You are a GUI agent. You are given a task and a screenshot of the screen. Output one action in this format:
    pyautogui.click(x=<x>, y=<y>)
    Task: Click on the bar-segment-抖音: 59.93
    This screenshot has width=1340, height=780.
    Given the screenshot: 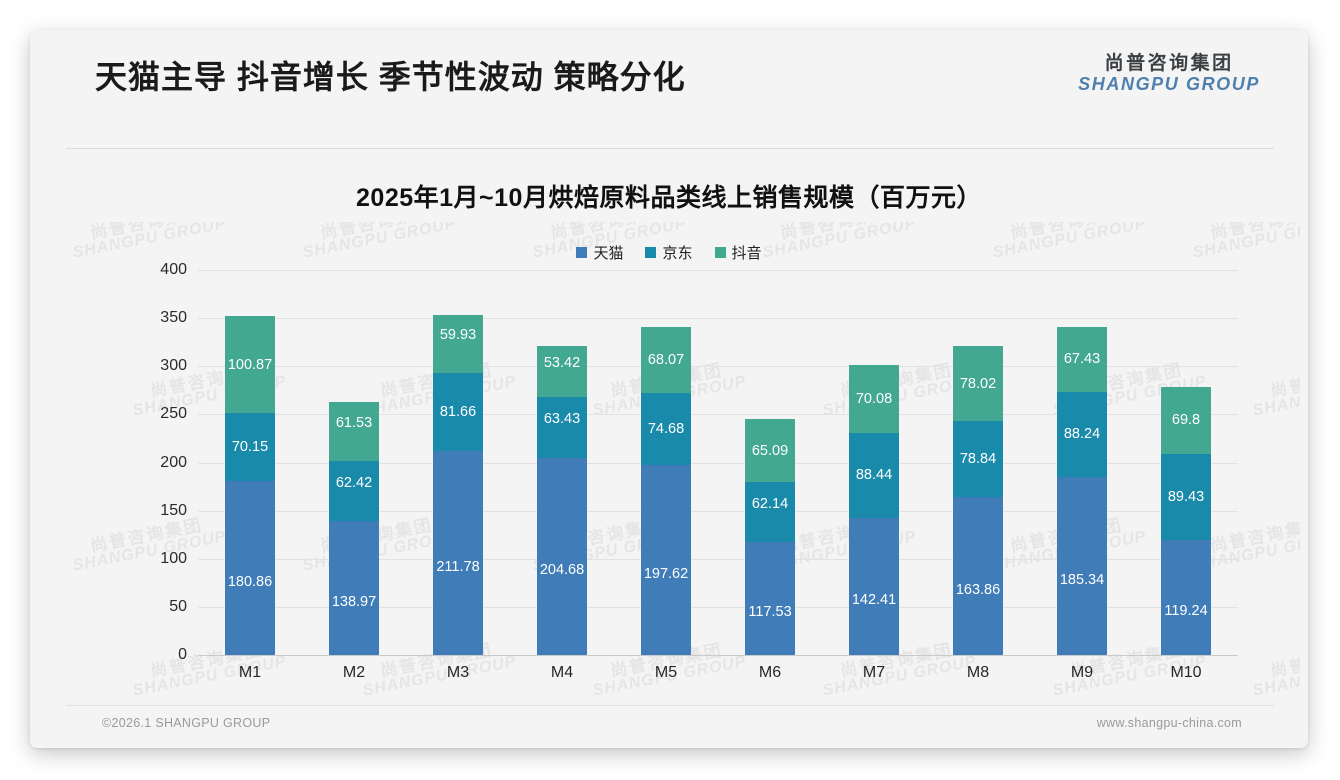 What is the action you would take?
    pyautogui.click(x=458, y=343)
    